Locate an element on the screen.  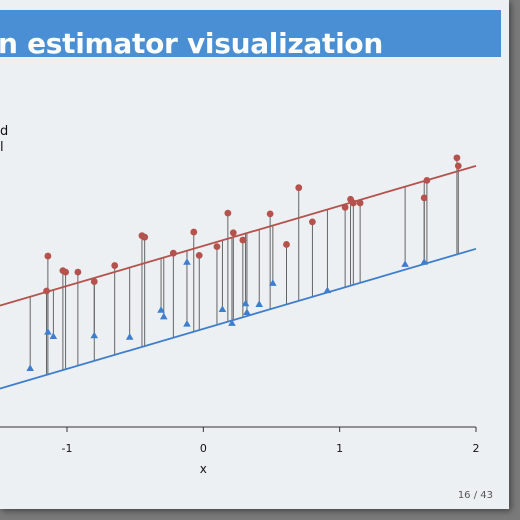
slide-header: n estimator visualization is located at coordinates (250, 35).